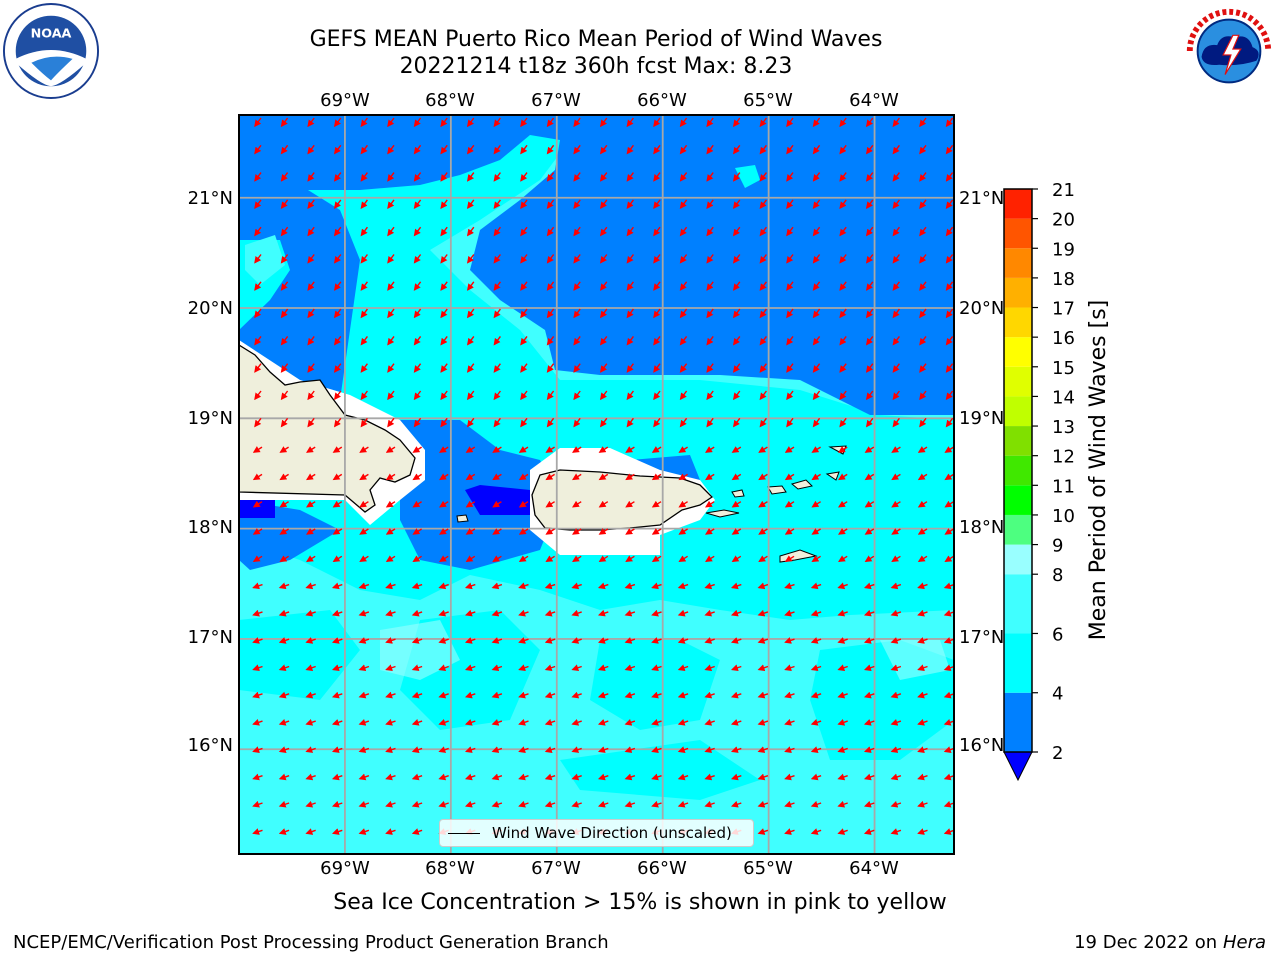  I want to click on colorbar-swatch, so click(1018, 292).